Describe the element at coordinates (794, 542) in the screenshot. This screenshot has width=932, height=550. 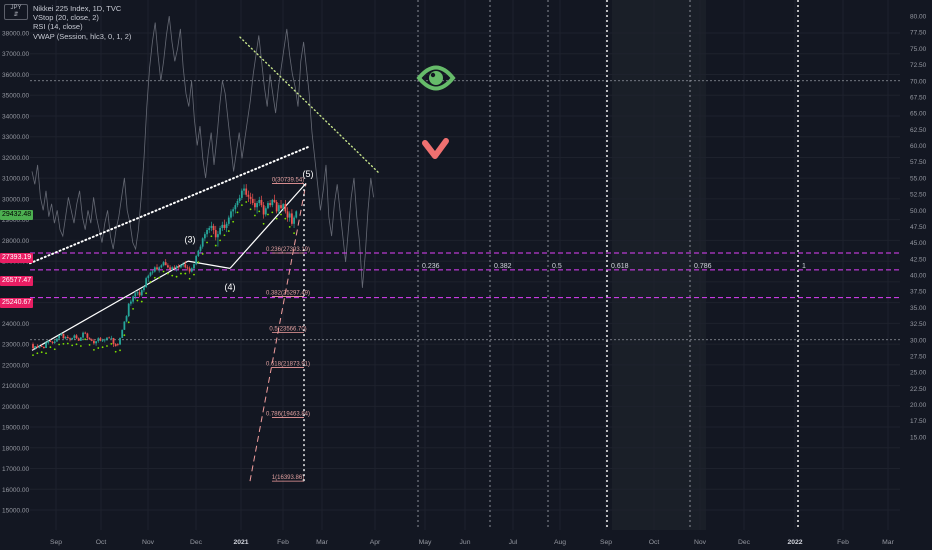
I see `x-tick: 2022` at that location.